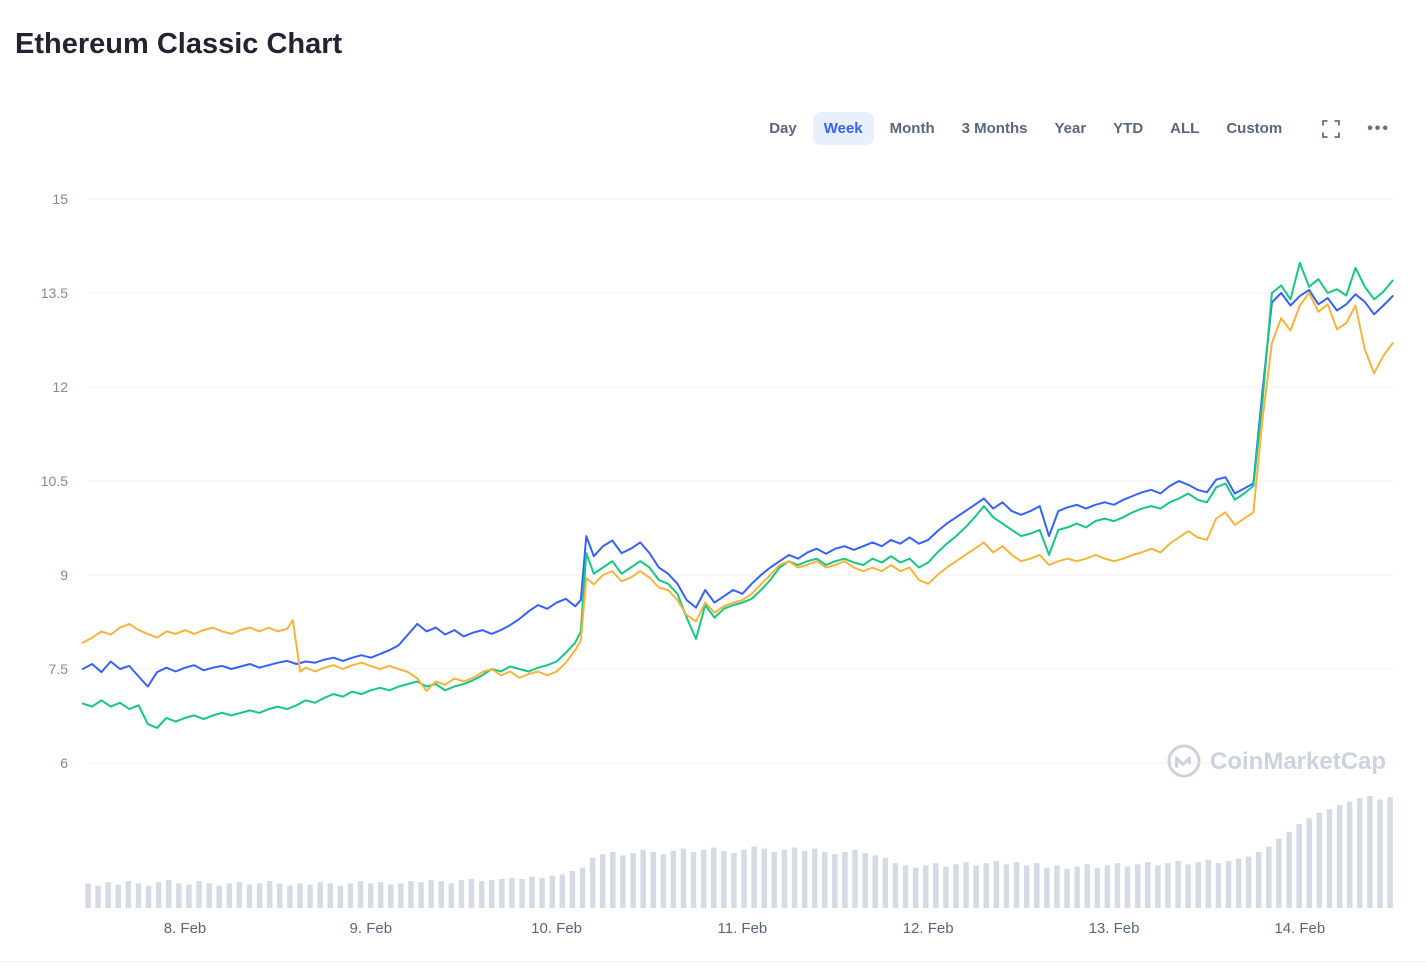 The width and height of the screenshot is (1426, 977). What do you see at coordinates (739, 852) in the screenshot?
I see `volume-bars` at bounding box center [739, 852].